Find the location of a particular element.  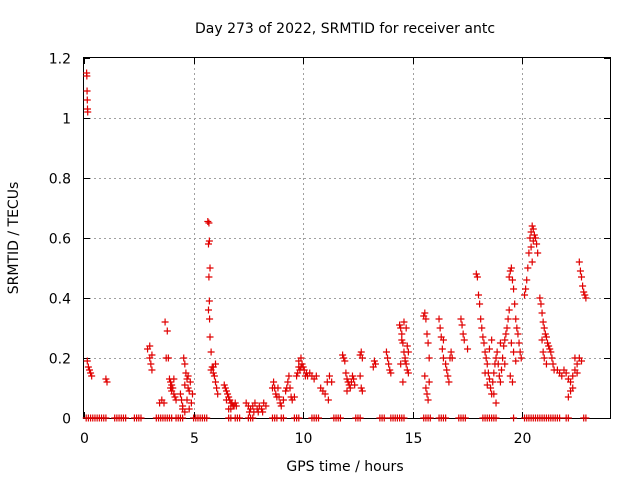

y-tick-label: 0.6 is located at coordinates (60, 240).